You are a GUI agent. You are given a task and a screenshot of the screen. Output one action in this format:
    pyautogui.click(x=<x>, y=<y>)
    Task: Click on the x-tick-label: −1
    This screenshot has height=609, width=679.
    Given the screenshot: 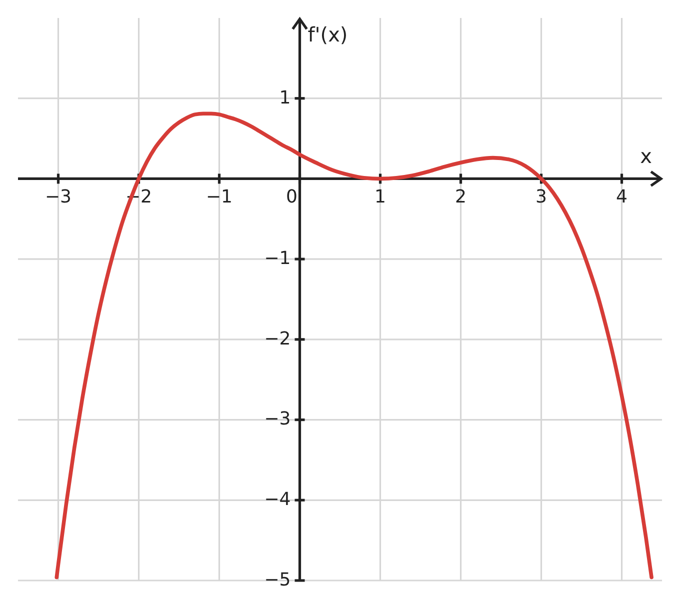 What is the action you would take?
    pyautogui.click(x=219, y=197)
    